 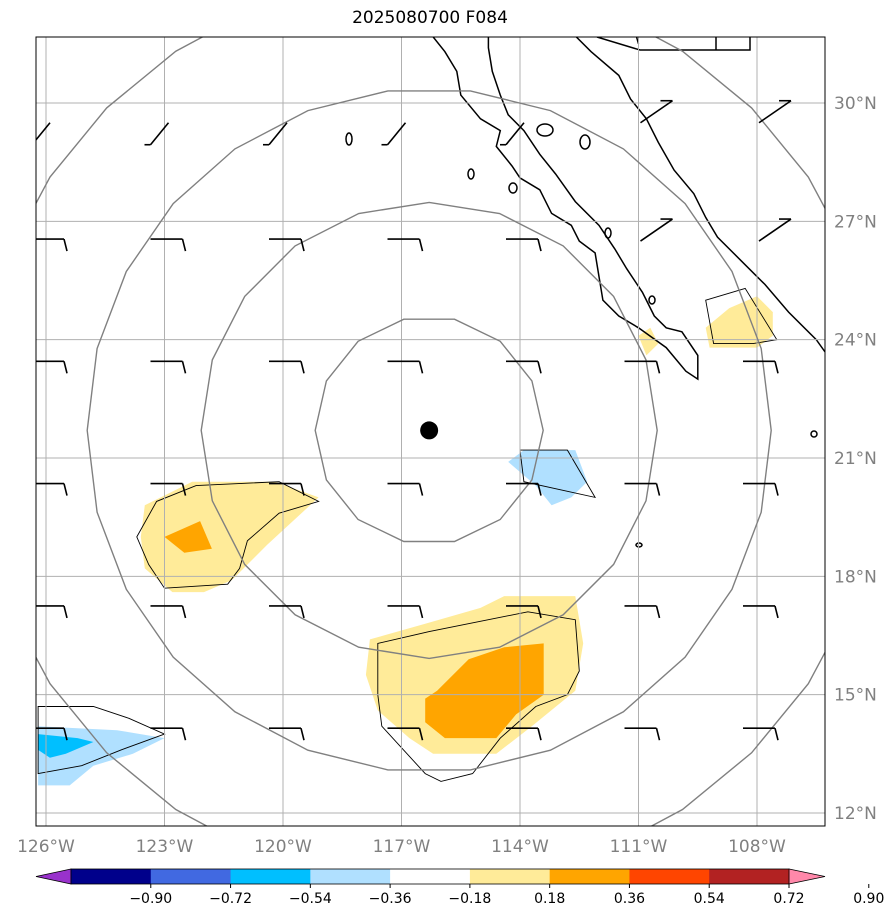 I want to click on latitude-labels: 30°N 27°N 24°N 21°N 18°N 15°N 12°N, so click(x=855, y=459).